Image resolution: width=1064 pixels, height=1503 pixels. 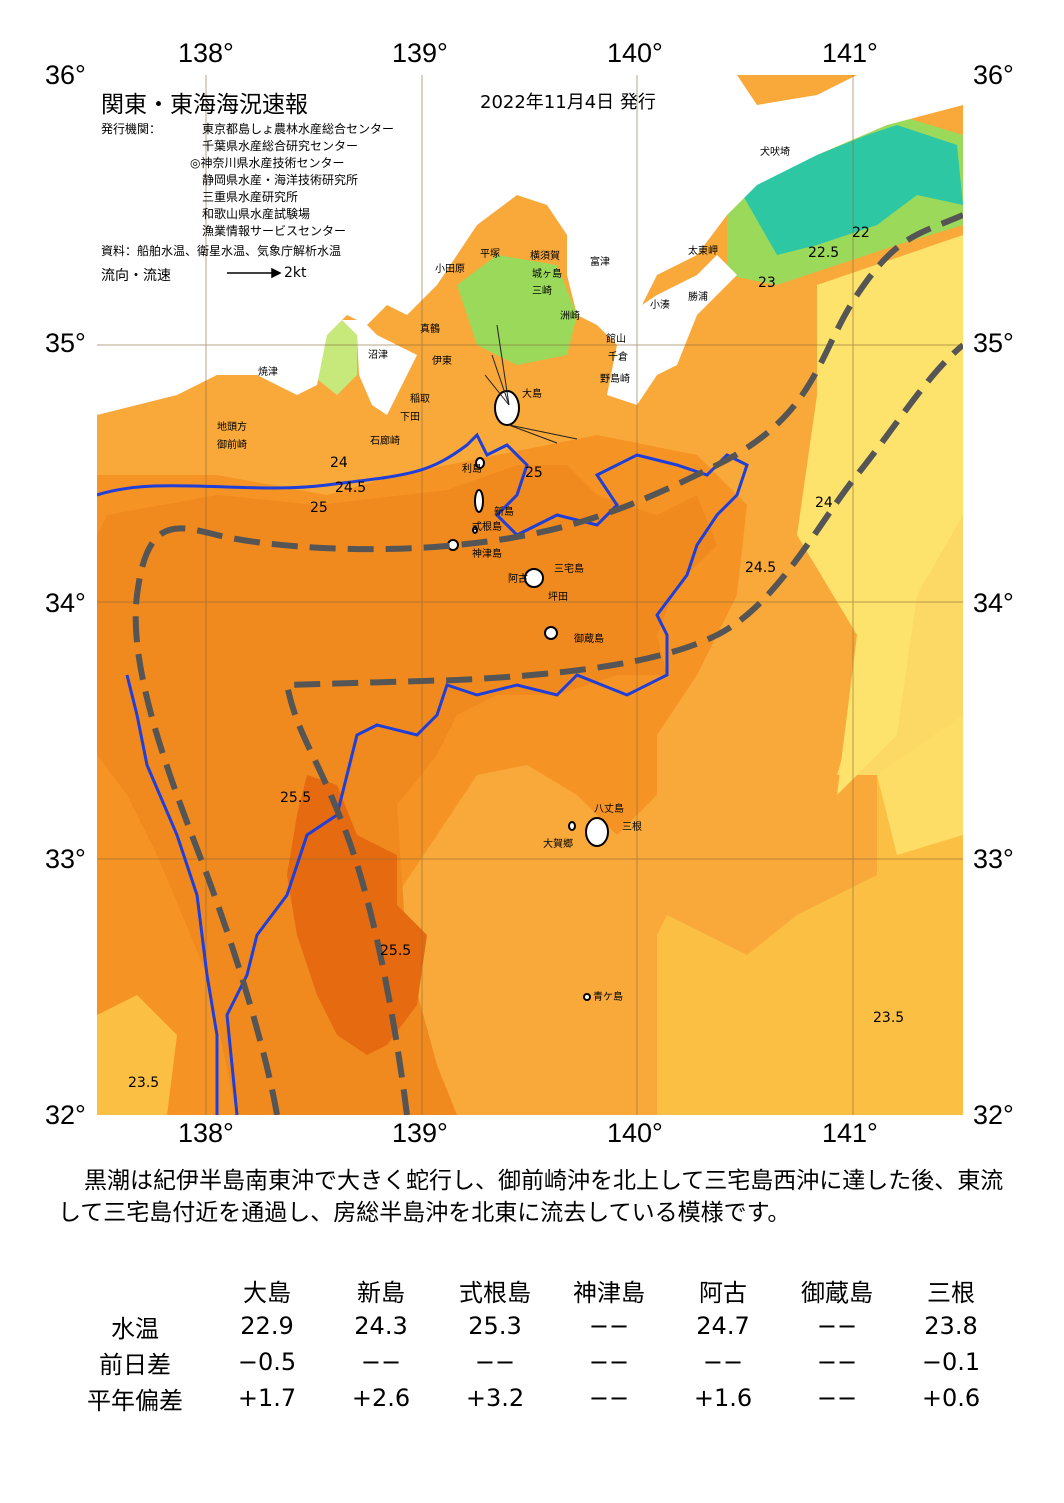 What do you see at coordinates (723, 1326) in the screenshot?
I see `table-cell: 24.7` at bounding box center [723, 1326].